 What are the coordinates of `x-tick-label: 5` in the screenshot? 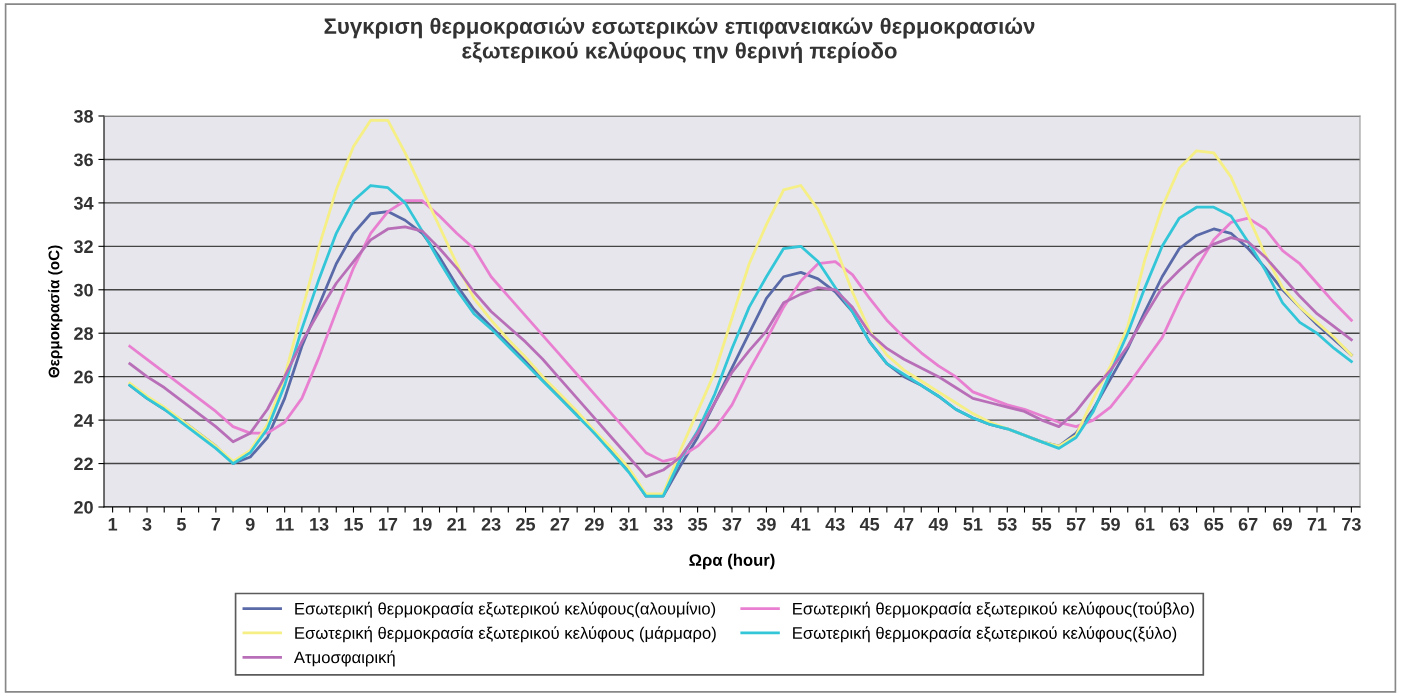 It's located at (181, 524).